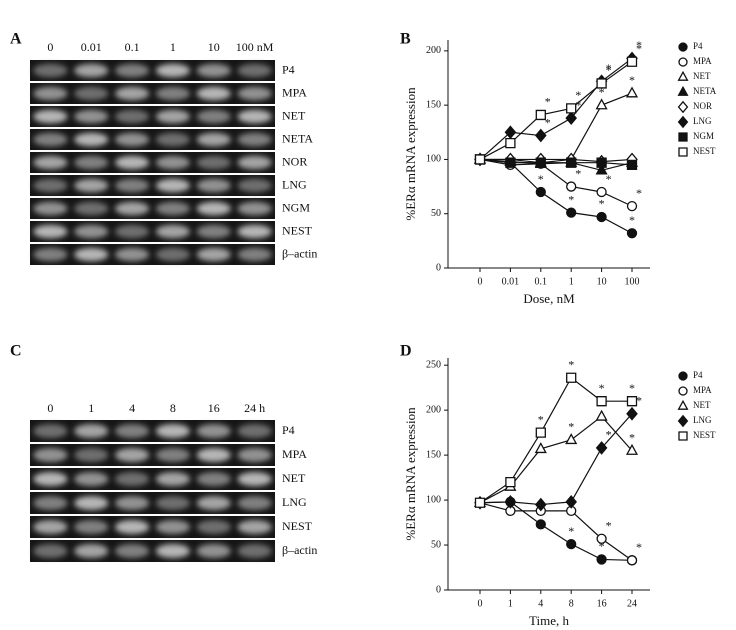 The image size is (736, 630). What do you see at coordinates (592, 118) in the screenshot?
I see `series: ** NET` at bounding box center [592, 118].